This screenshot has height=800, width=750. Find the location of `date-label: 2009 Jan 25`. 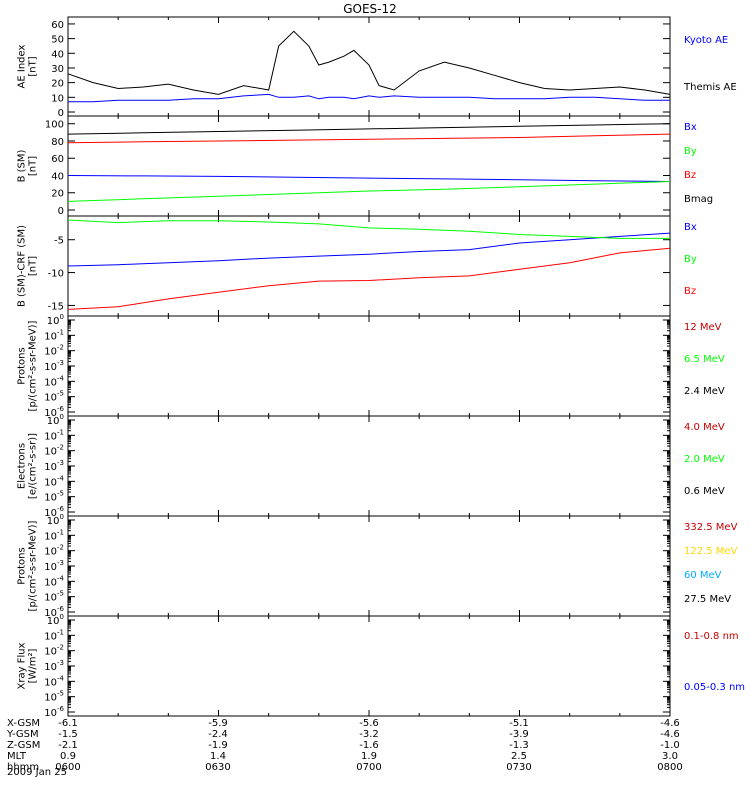

date-label: 2009 Jan 25 is located at coordinates (37, 772).